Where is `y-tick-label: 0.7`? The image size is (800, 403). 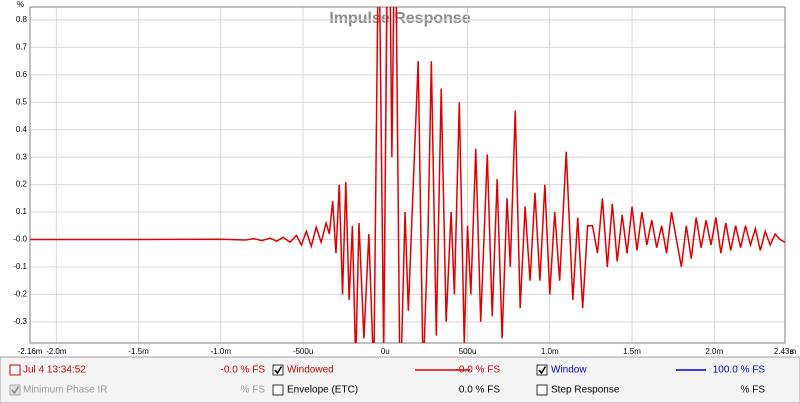
y-tick-label: 0.7 is located at coordinates (22, 46).